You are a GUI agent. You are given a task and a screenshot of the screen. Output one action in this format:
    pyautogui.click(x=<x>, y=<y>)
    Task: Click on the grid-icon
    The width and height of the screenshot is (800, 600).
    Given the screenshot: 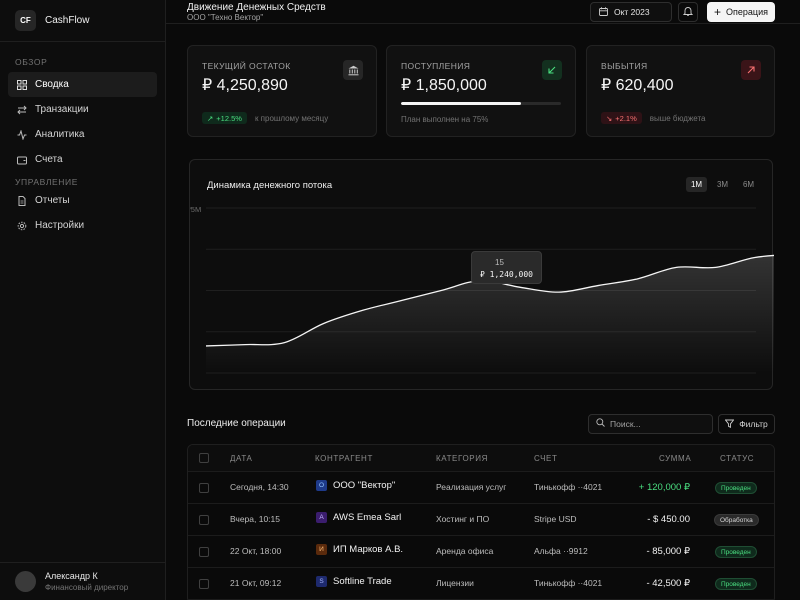 What is the action you would take?
    pyautogui.click(x=22, y=84)
    